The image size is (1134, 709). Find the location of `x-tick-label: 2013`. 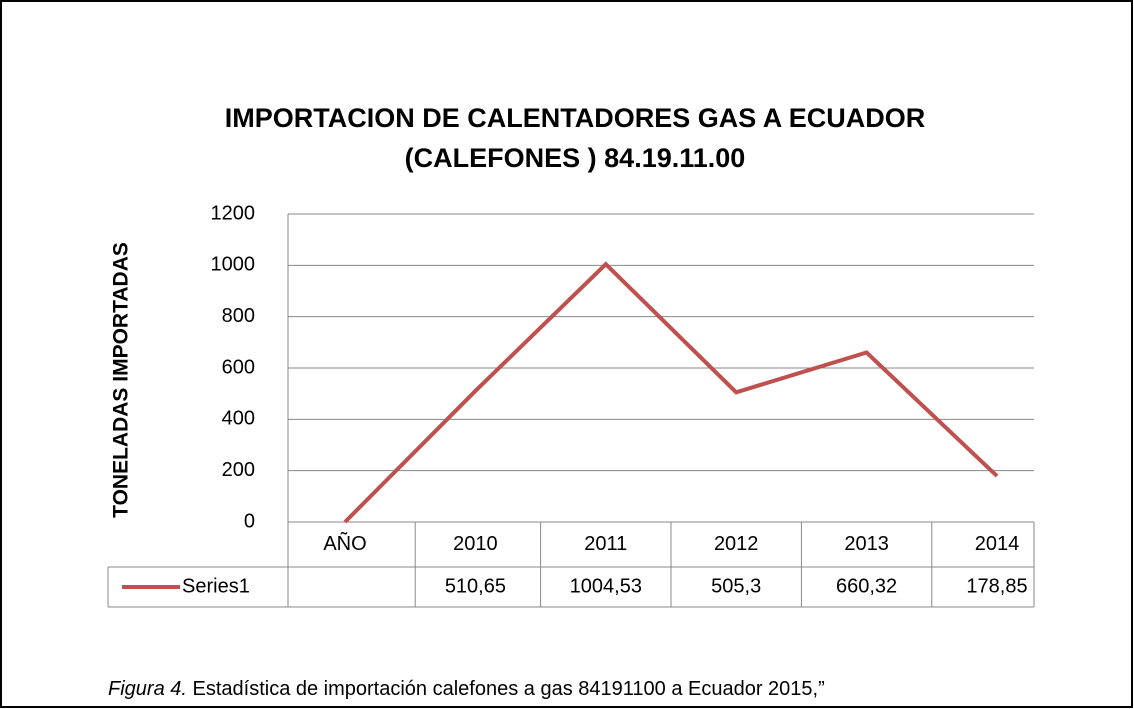

x-tick-label: 2013 is located at coordinates (866, 544).